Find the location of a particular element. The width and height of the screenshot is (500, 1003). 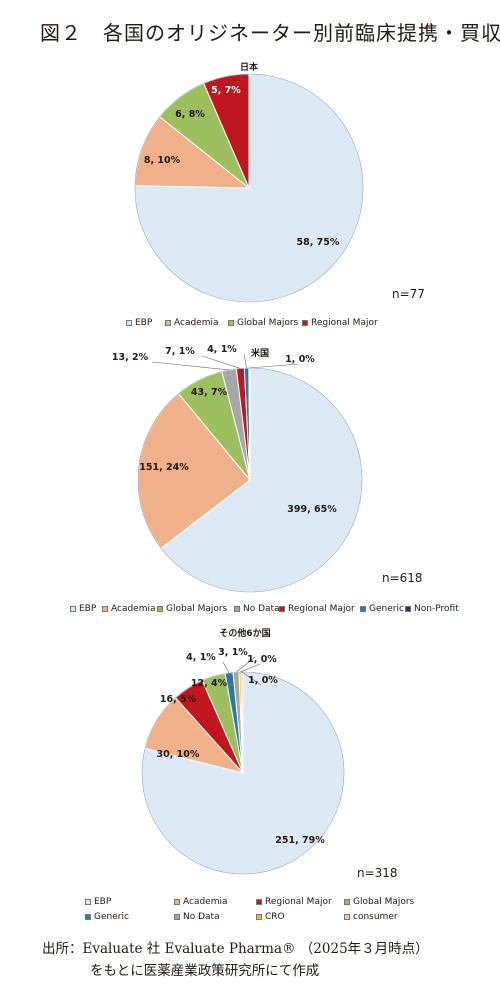

legend-item-cro: CRO is located at coordinates (270, 917).